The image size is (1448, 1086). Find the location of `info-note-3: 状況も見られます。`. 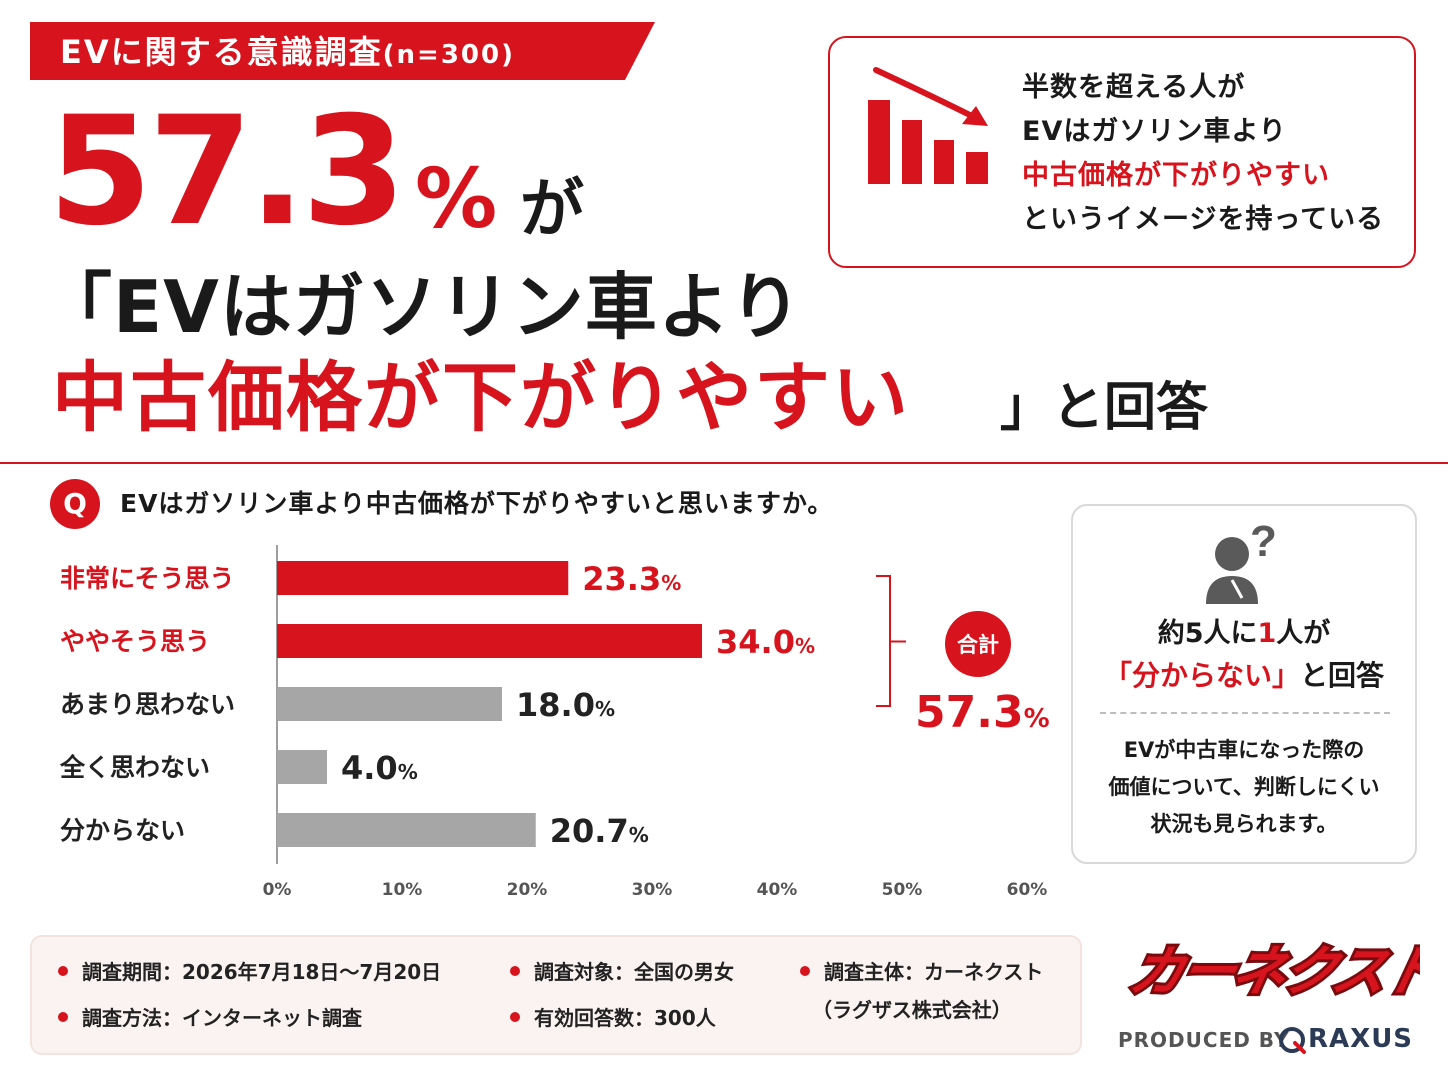

info-note-3: 状況も見られます。 is located at coordinates (1244, 824).